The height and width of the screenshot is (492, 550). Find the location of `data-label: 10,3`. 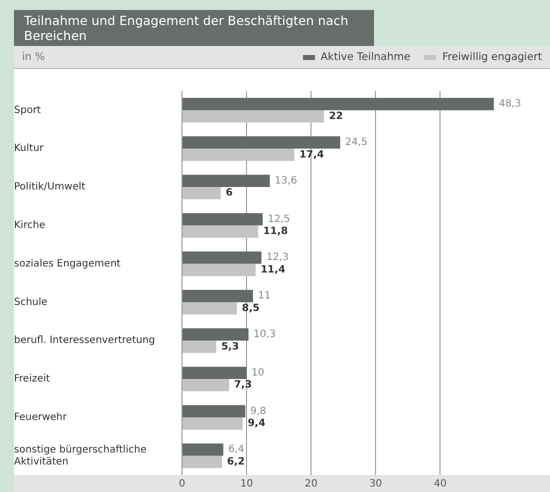

data-label: 10,3 is located at coordinates (265, 334).